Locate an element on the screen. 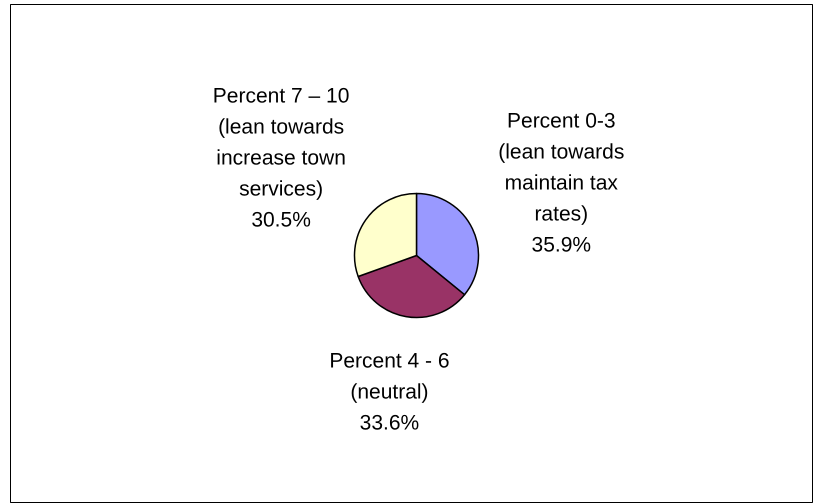 This screenshot has height=503, width=813. data-label: 33.6% is located at coordinates (390, 423).